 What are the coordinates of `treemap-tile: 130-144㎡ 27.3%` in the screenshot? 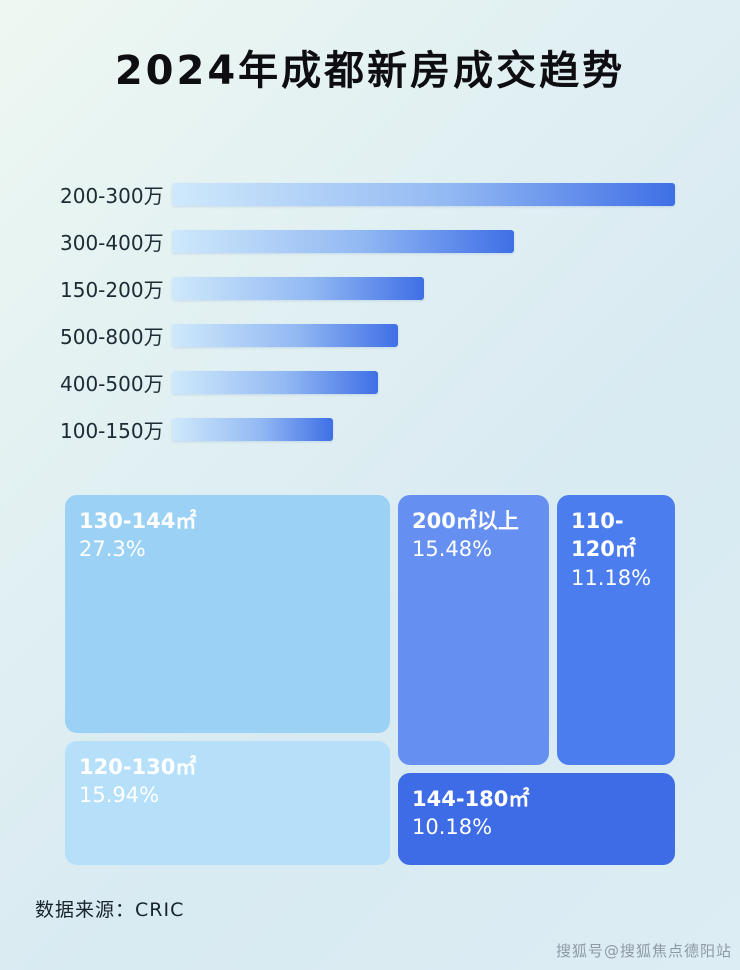 It's located at (227, 614).